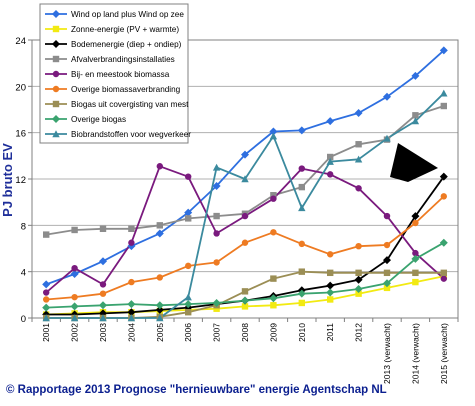  I want to click on x-tick-label: 2010, so click(302, 332).